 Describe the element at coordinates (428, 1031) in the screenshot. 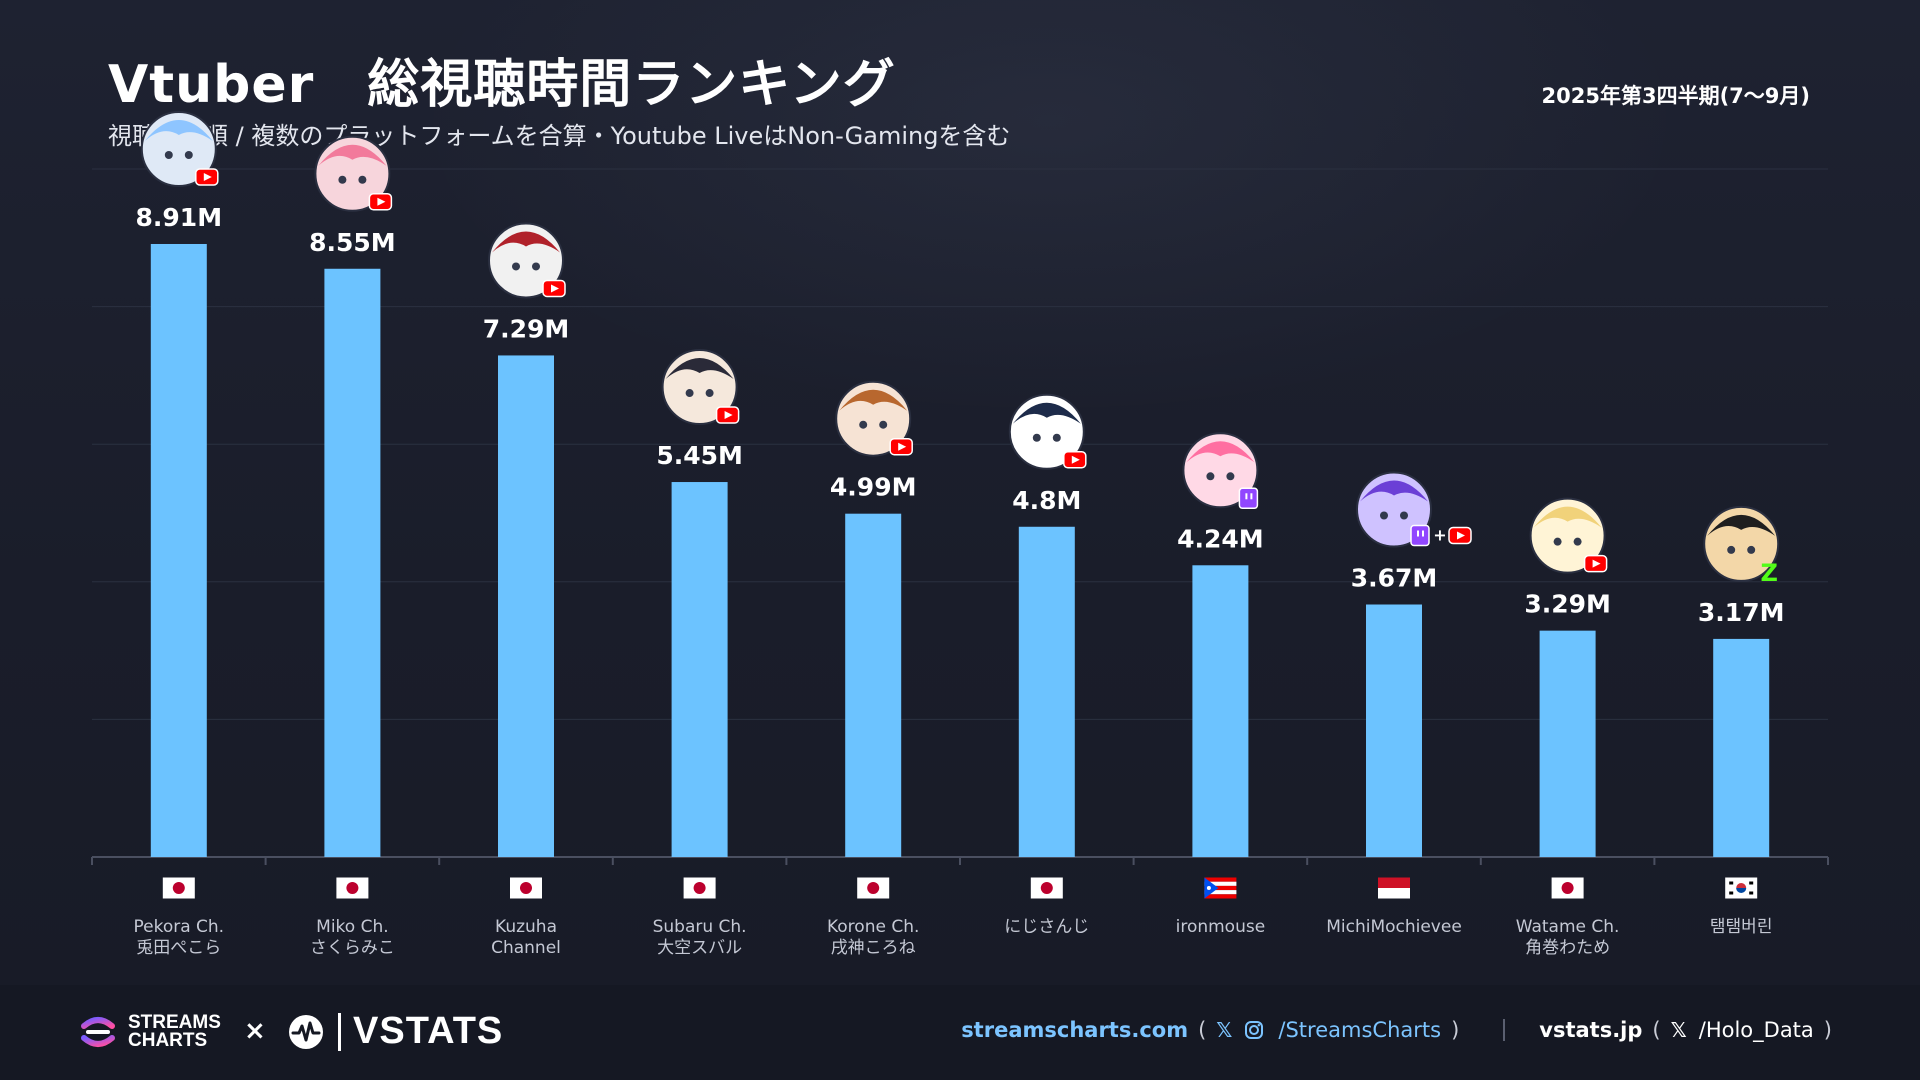

I see `vstats-wordmark: VSTATS` at that location.